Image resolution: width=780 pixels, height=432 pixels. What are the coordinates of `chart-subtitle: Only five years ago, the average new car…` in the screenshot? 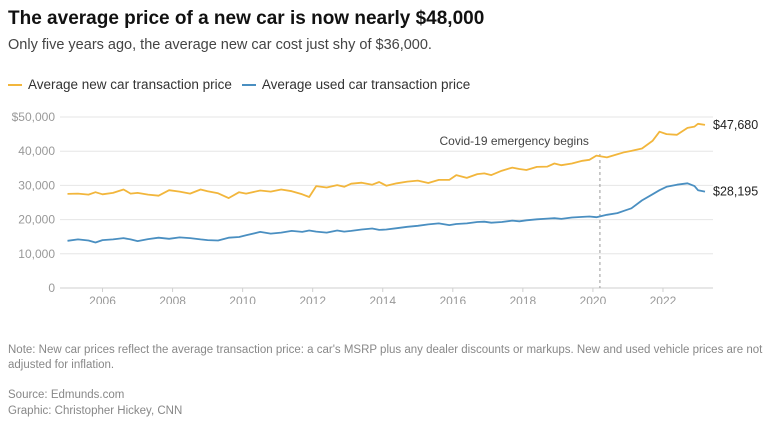 It's located at (220, 45).